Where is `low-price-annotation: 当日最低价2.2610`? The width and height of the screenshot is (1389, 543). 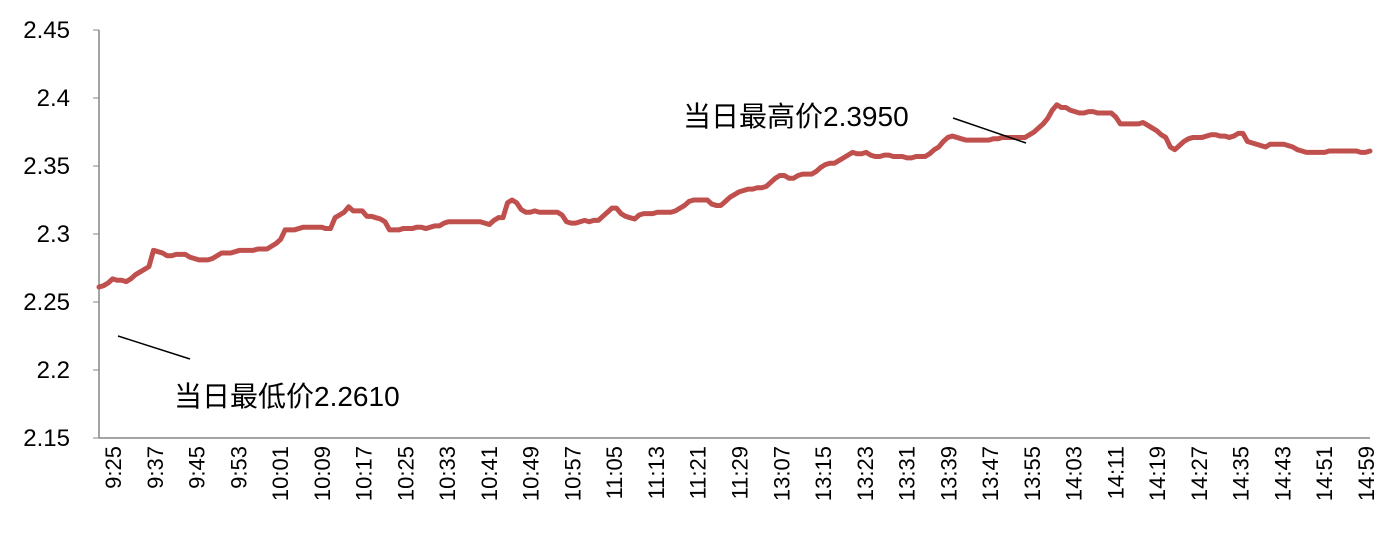 low-price-annotation: 当日最低价2.2610 is located at coordinates (287, 396).